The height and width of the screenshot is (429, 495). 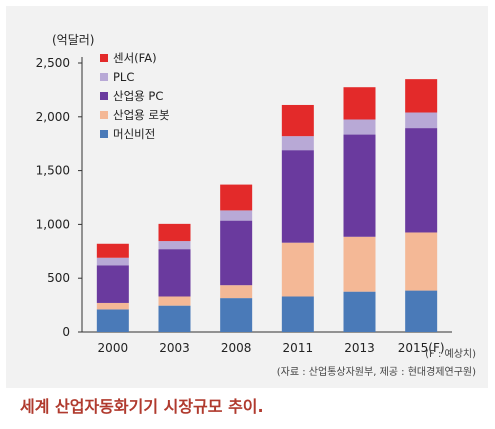 What do you see at coordinates (298, 348) in the screenshot?
I see `x-tick-label: 2011` at bounding box center [298, 348].